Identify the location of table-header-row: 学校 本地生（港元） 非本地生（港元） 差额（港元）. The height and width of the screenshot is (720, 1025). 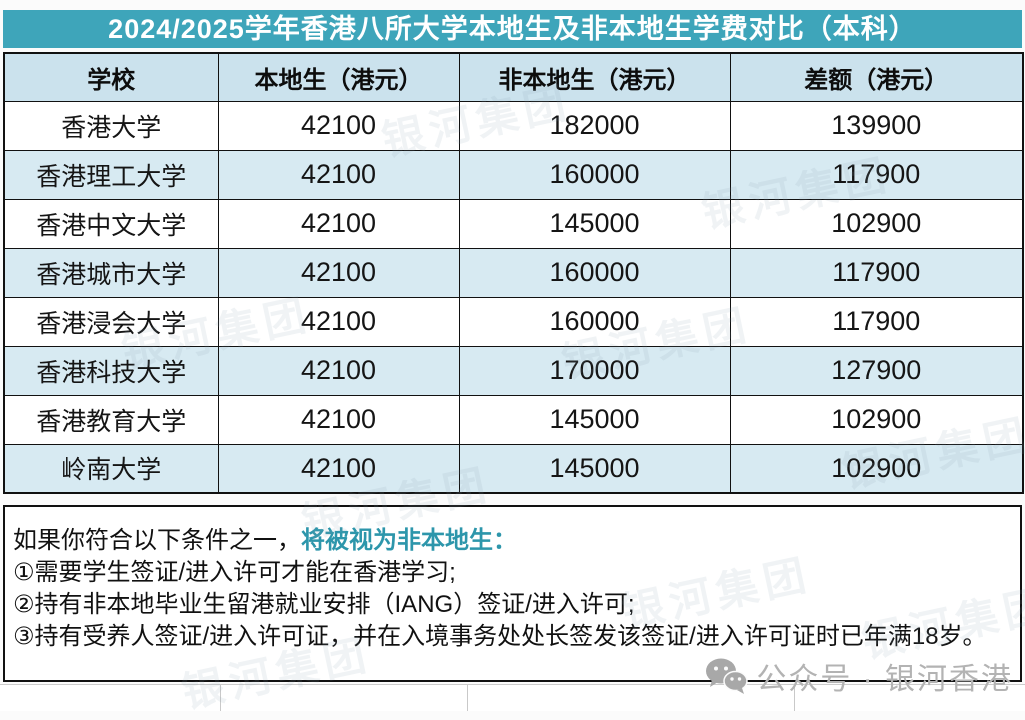
(513, 77).